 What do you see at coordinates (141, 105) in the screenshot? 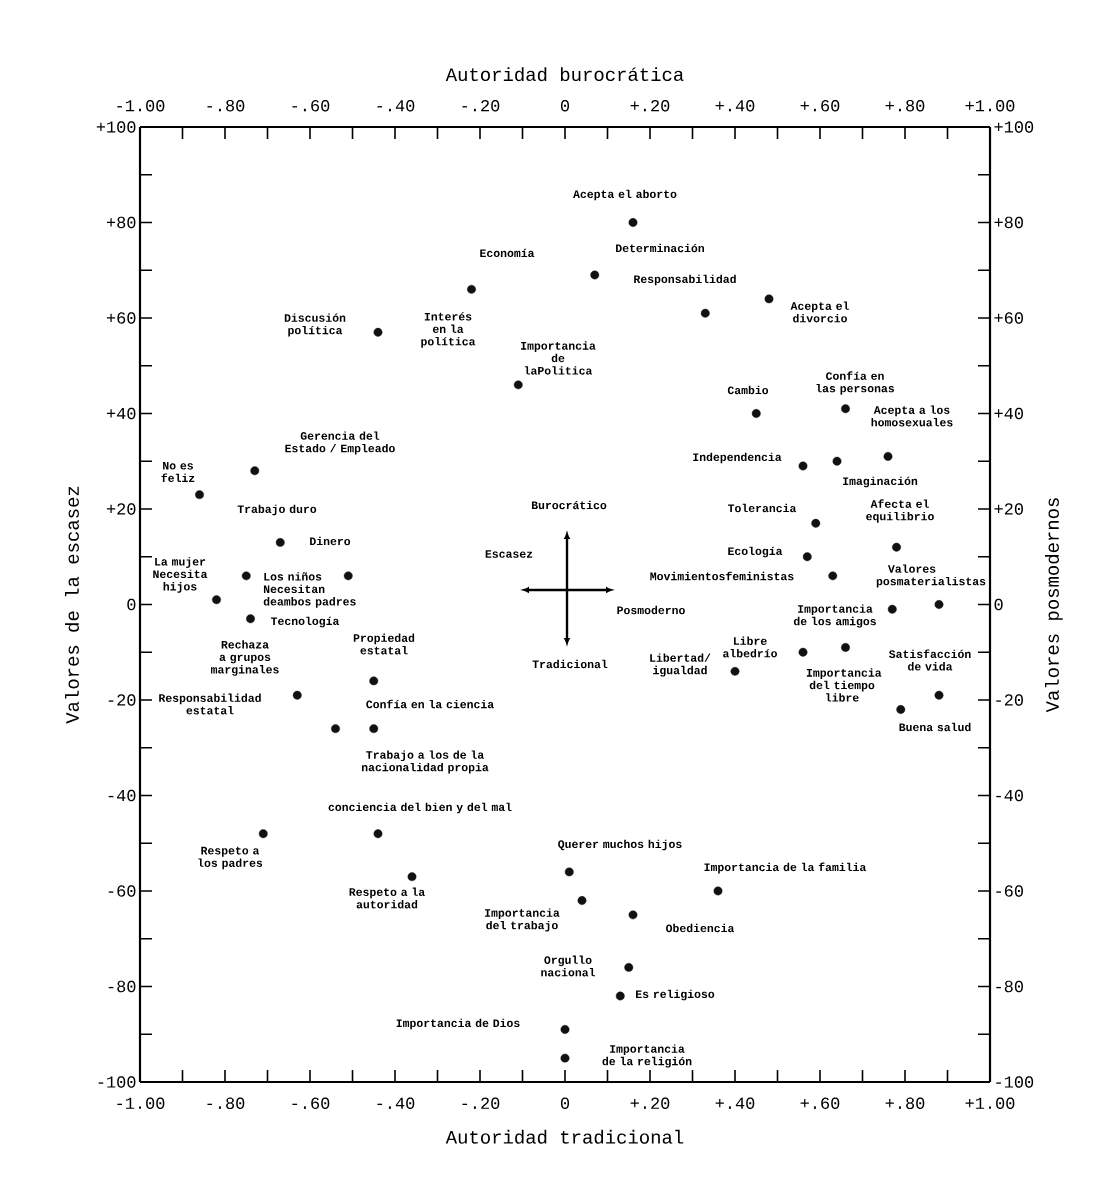
I see `x-tick-label: -1.00` at bounding box center [141, 105].